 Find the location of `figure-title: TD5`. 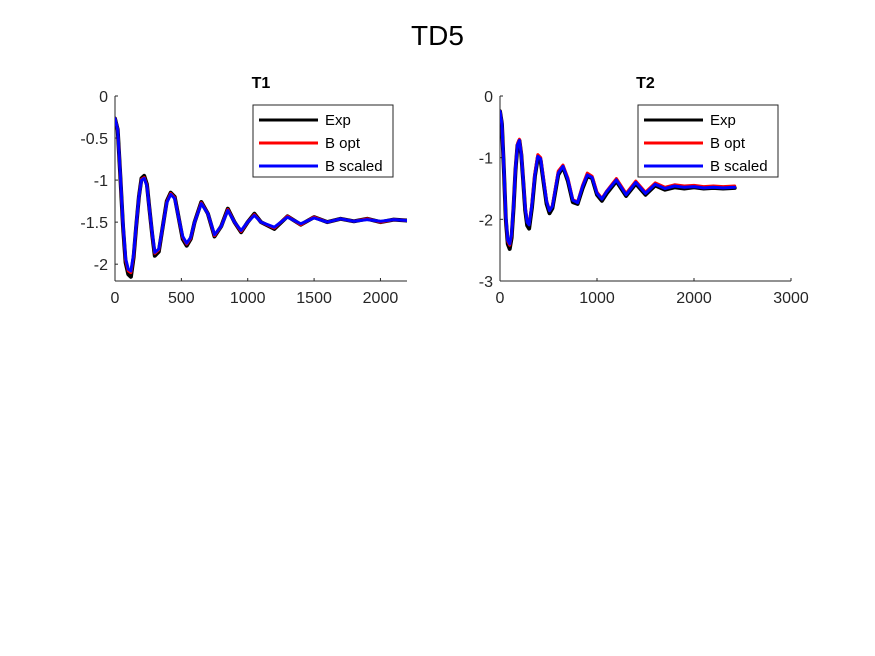

figure-title: TD5 is located at coordinates (437, 35).